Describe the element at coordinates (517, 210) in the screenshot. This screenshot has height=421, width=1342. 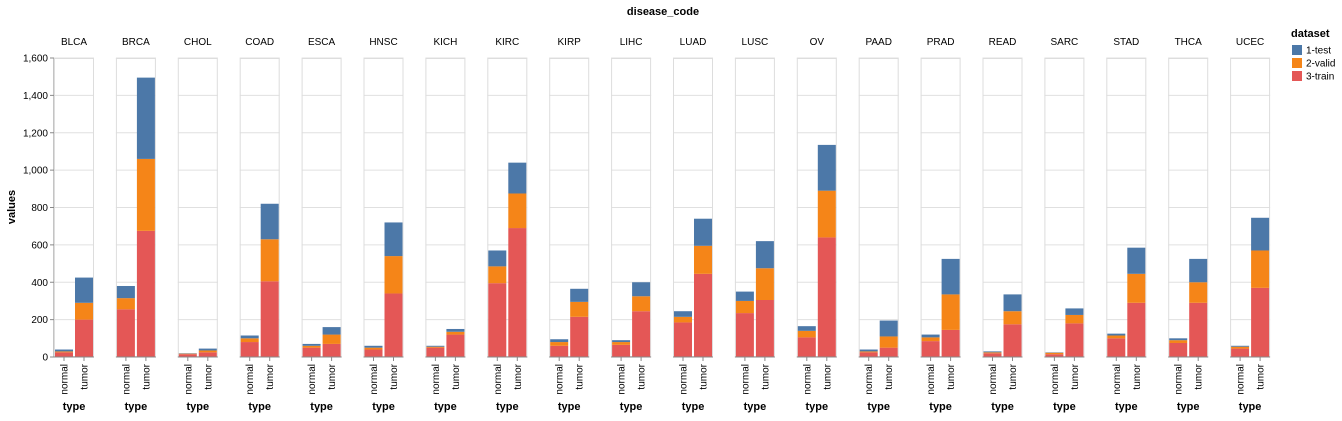
I see `bar-kirc-tumor-2-valid` at that location.